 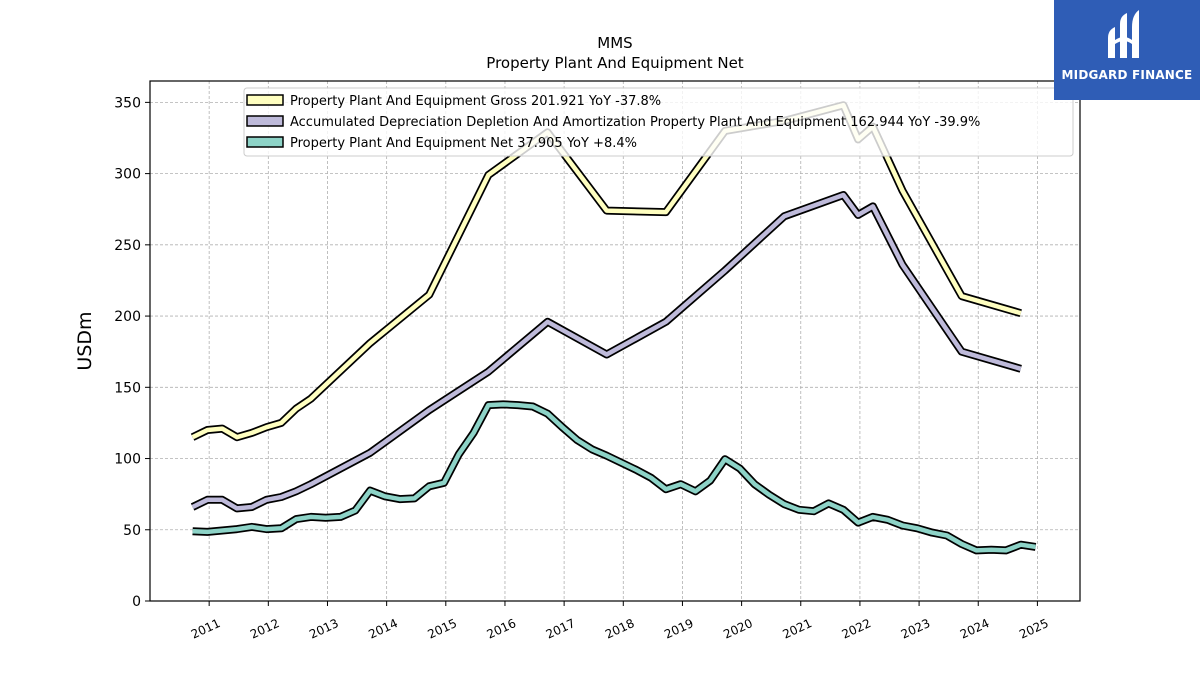 What do you see at coordinates (85, 340) in the screenshot?
I see `y-axis-label: USDm` at bounding box center [85, 340].